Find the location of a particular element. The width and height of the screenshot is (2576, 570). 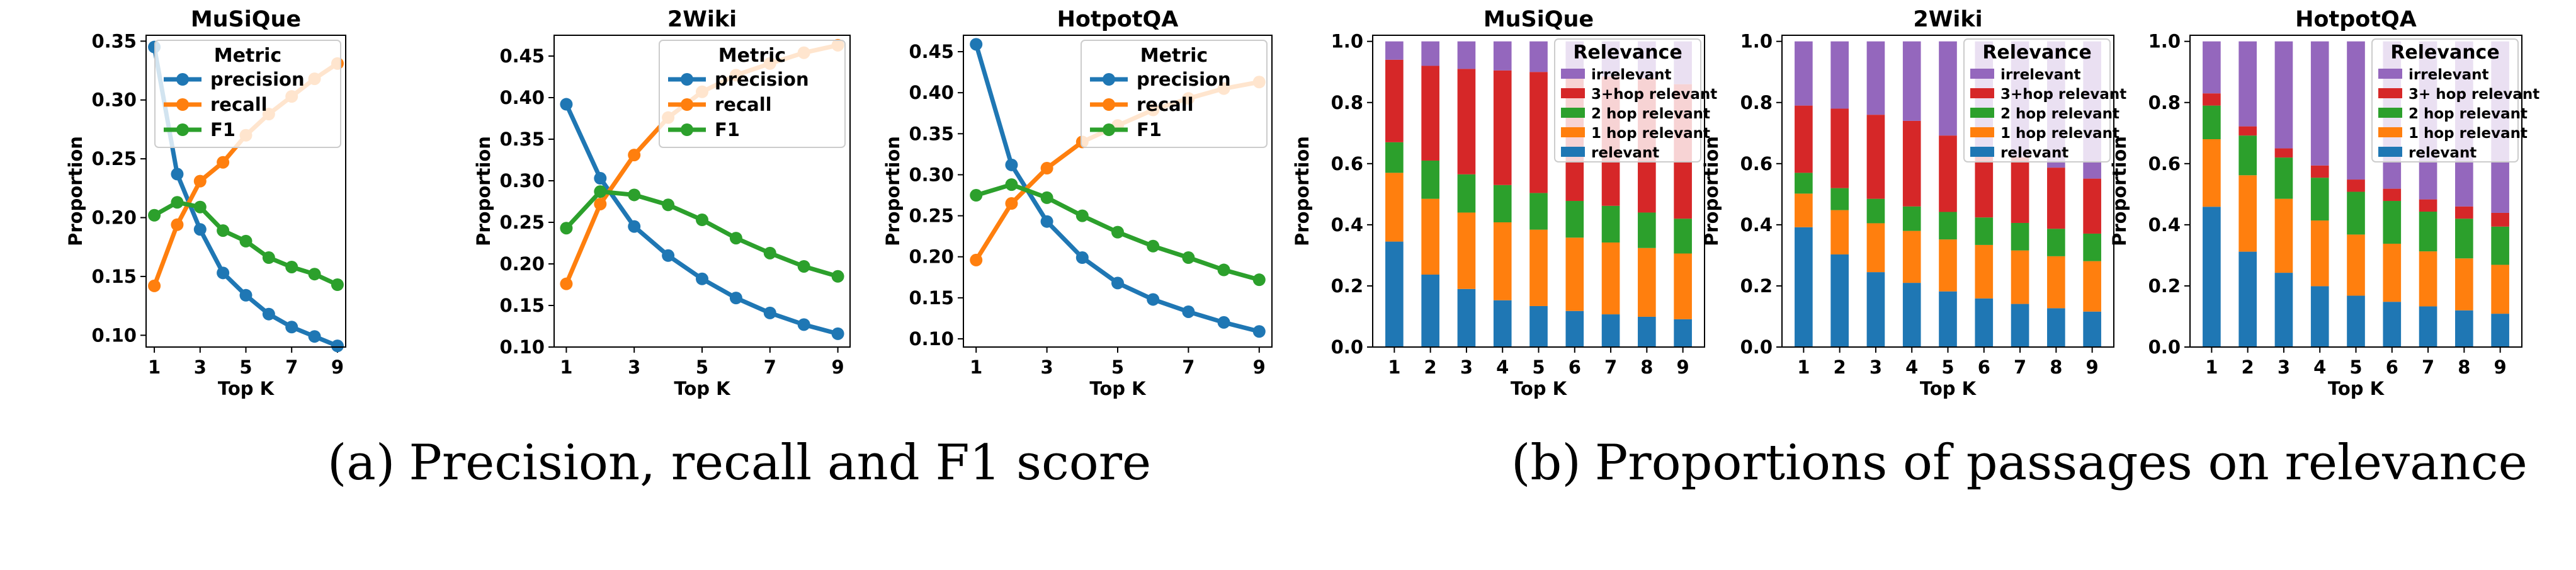

caption-b-label: (b) is located at coordinates (1546, 463).